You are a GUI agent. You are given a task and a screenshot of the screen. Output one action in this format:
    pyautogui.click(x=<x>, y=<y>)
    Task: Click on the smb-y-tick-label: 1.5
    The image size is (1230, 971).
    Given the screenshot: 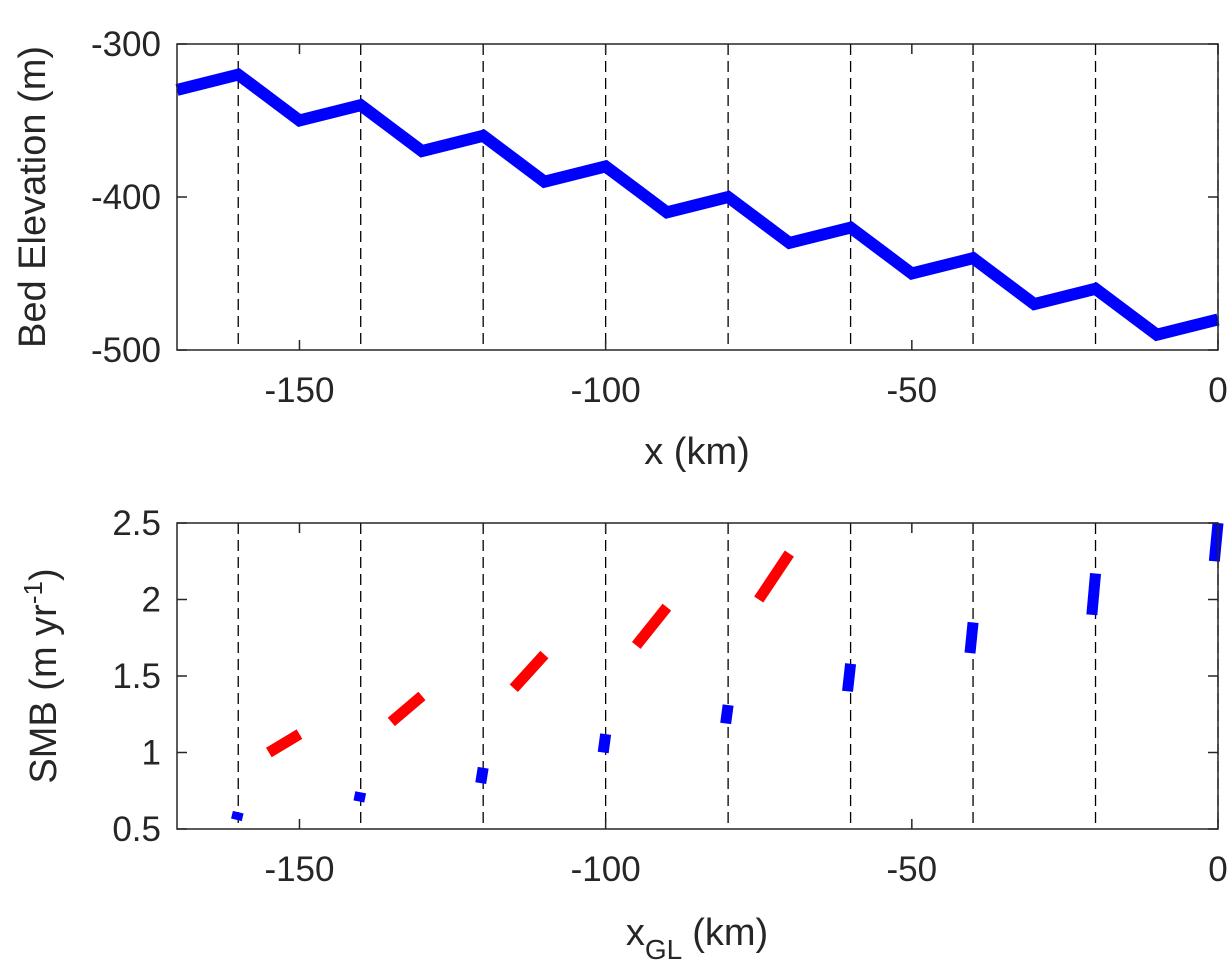 What is the action you would take?
    pyautogui.click(x=136, y=676)
    